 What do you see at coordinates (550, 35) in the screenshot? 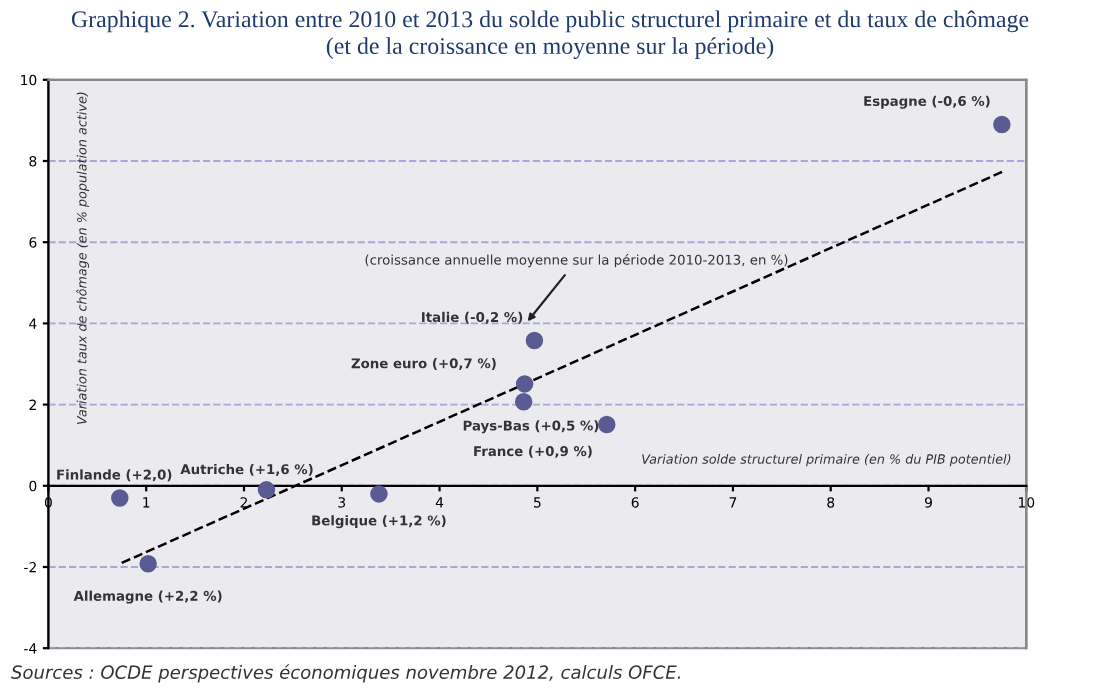
I see `chart-title: Graphique 2. Variation entre 2010 et 2013 du solde public structurel primaire et du taux de chômage (et de la croissance en moyenne sur la période)` at bounding box center [550, 35].